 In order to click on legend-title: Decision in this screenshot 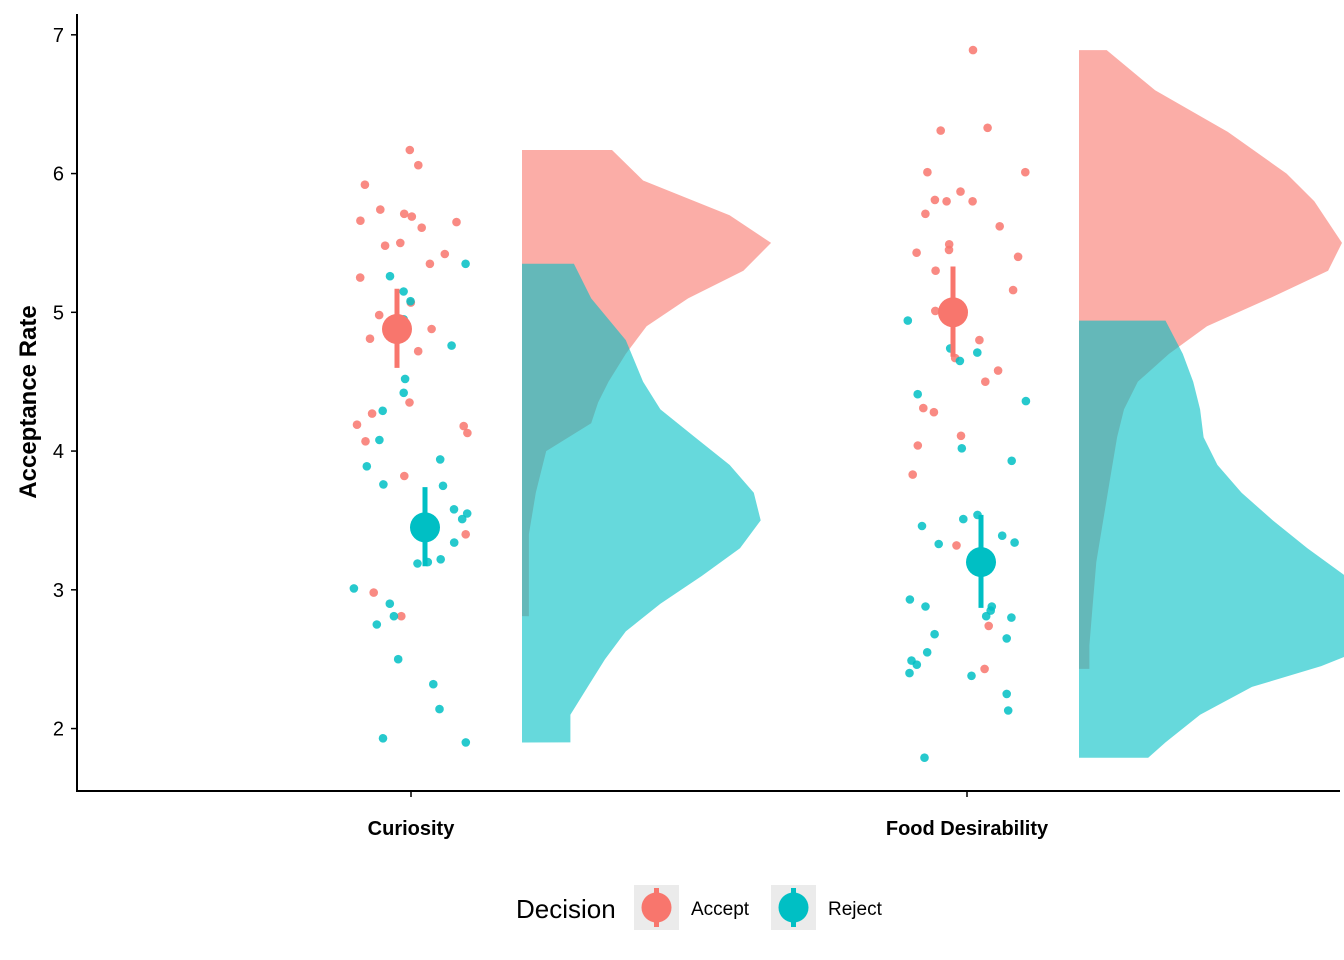, I will do `click(566, 909)`.